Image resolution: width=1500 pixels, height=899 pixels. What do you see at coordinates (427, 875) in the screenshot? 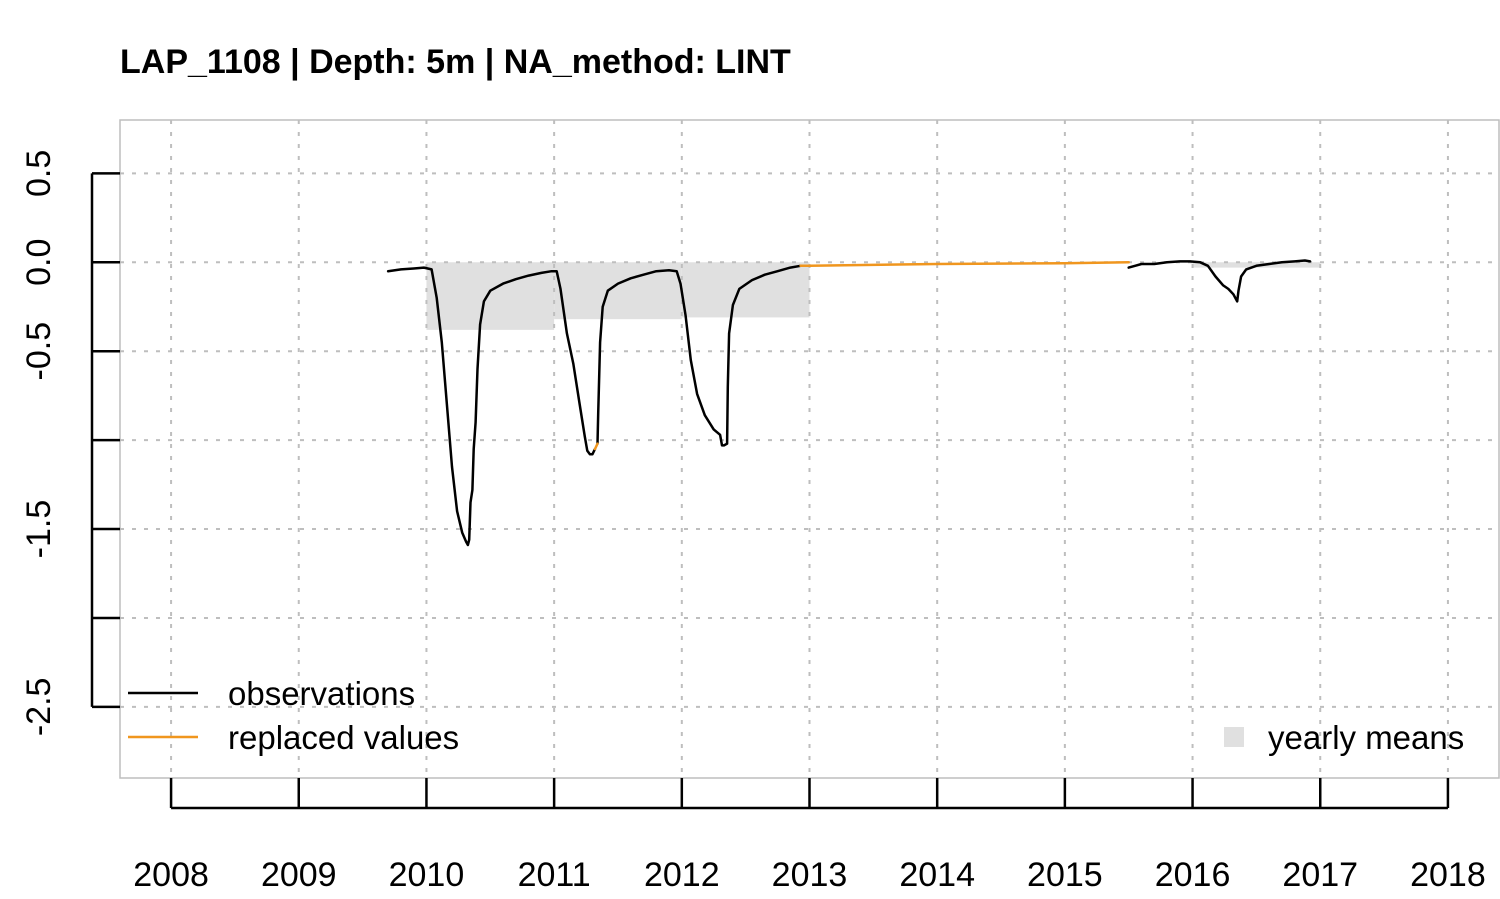
I see `x-tick-label: 2010` at bounding box center [427, 875].